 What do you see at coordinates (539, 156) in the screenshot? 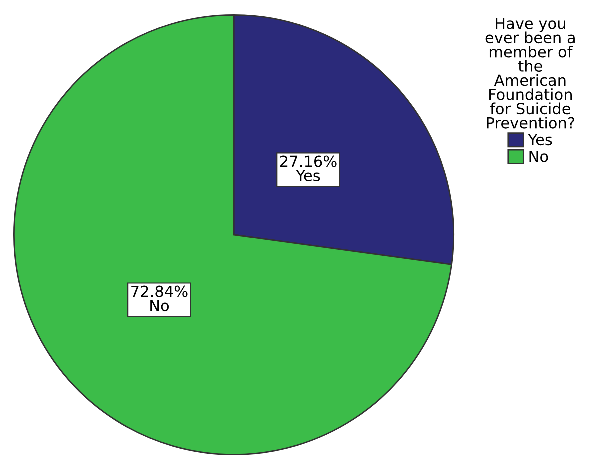
I see `legend-label: No` at bounding box center [539, 156].